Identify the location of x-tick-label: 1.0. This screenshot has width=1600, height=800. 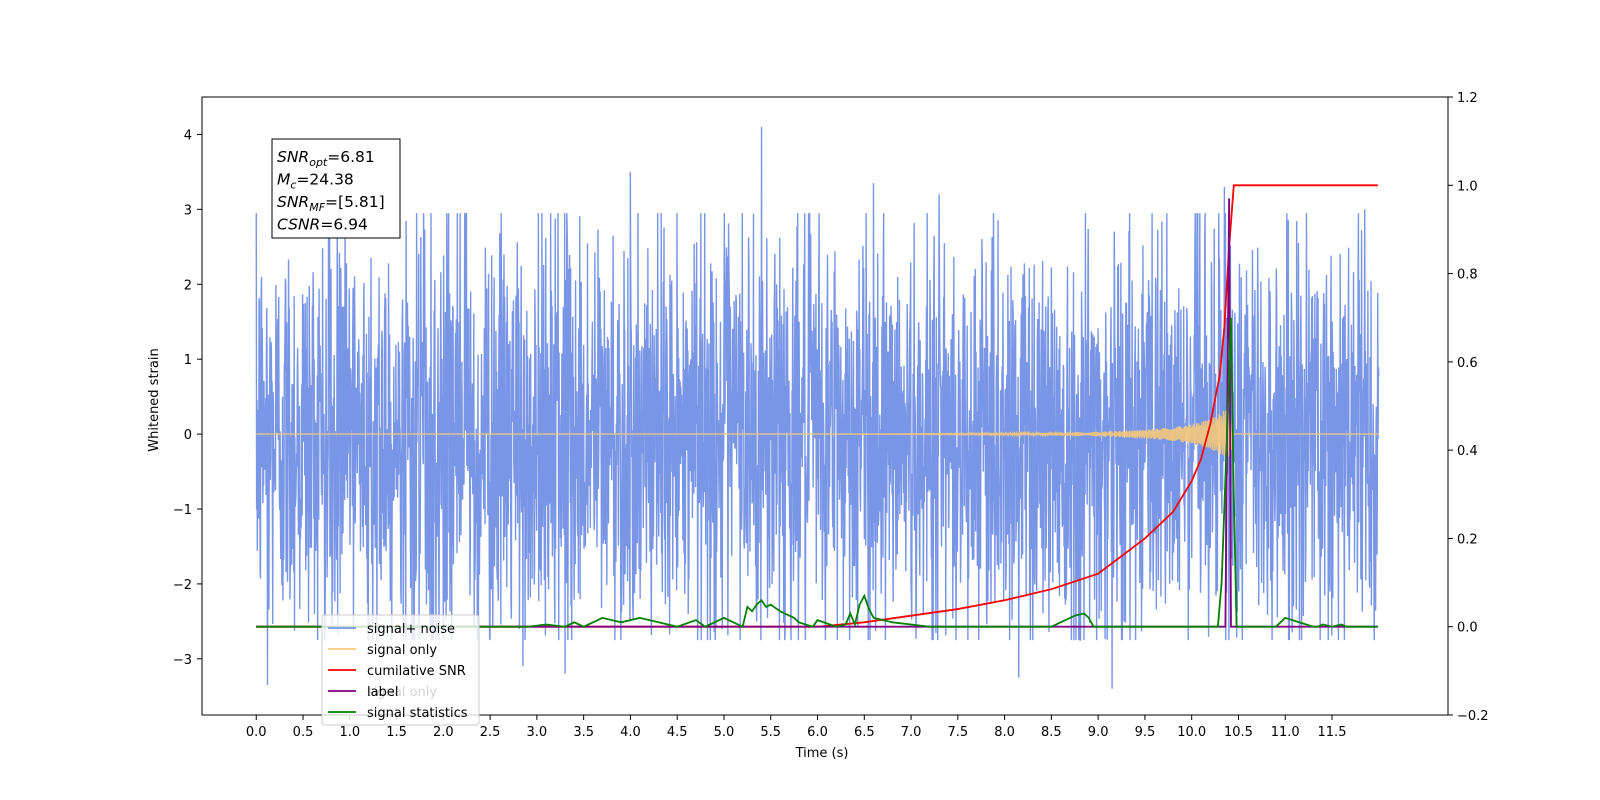
(349, 732).